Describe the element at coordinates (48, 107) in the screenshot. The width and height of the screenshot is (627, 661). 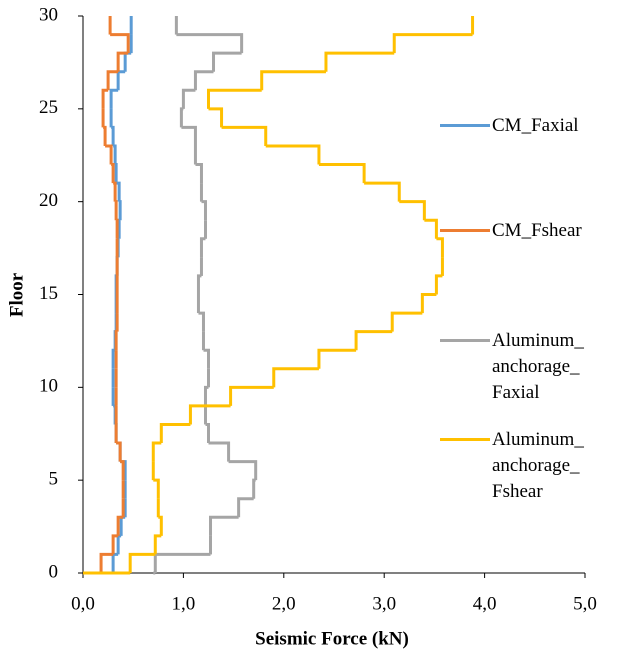
I see `y-tick-label: 25` at that location.